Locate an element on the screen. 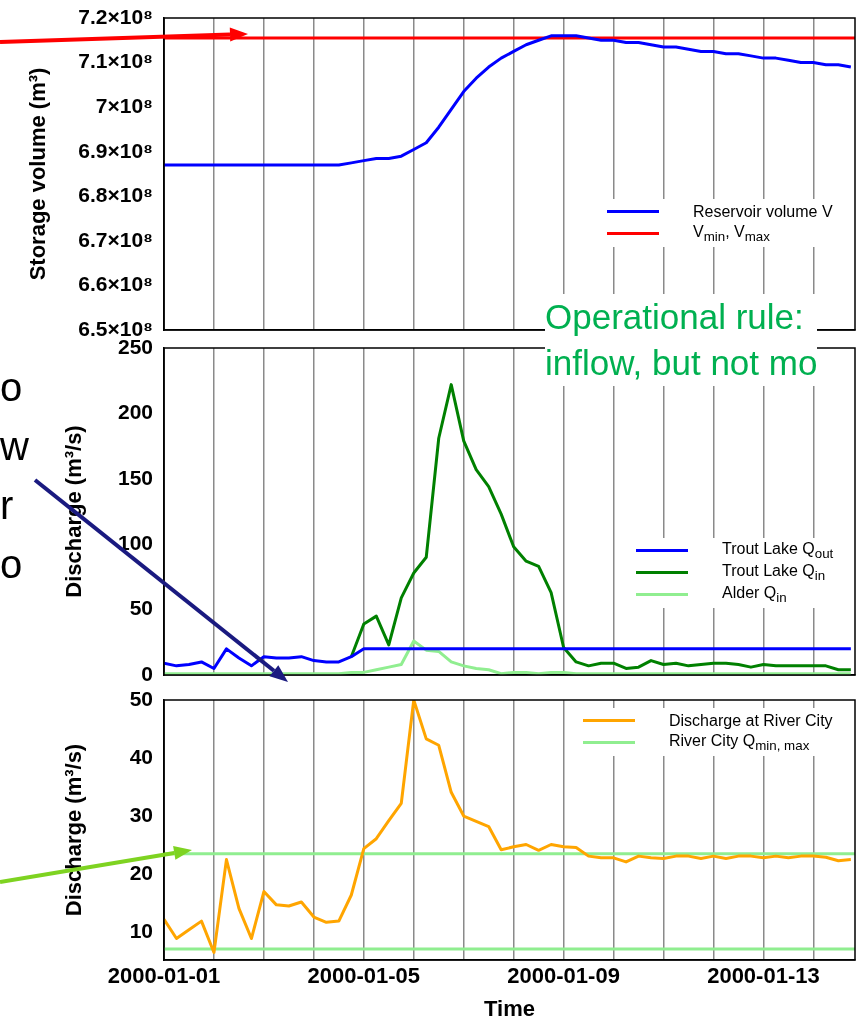 The height and width of the screenshot is (1023, 859). text: o w r o is located at coordinates (14, 476).